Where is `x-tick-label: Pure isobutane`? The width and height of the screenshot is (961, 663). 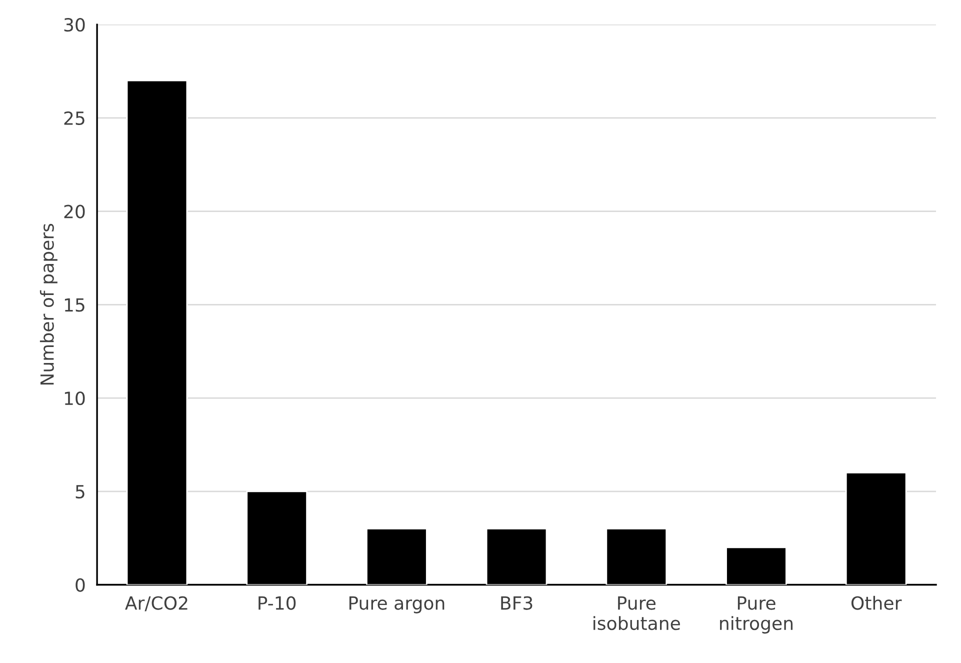
x-tick-label: Pure isobutane is located at coordinates (637, 613).